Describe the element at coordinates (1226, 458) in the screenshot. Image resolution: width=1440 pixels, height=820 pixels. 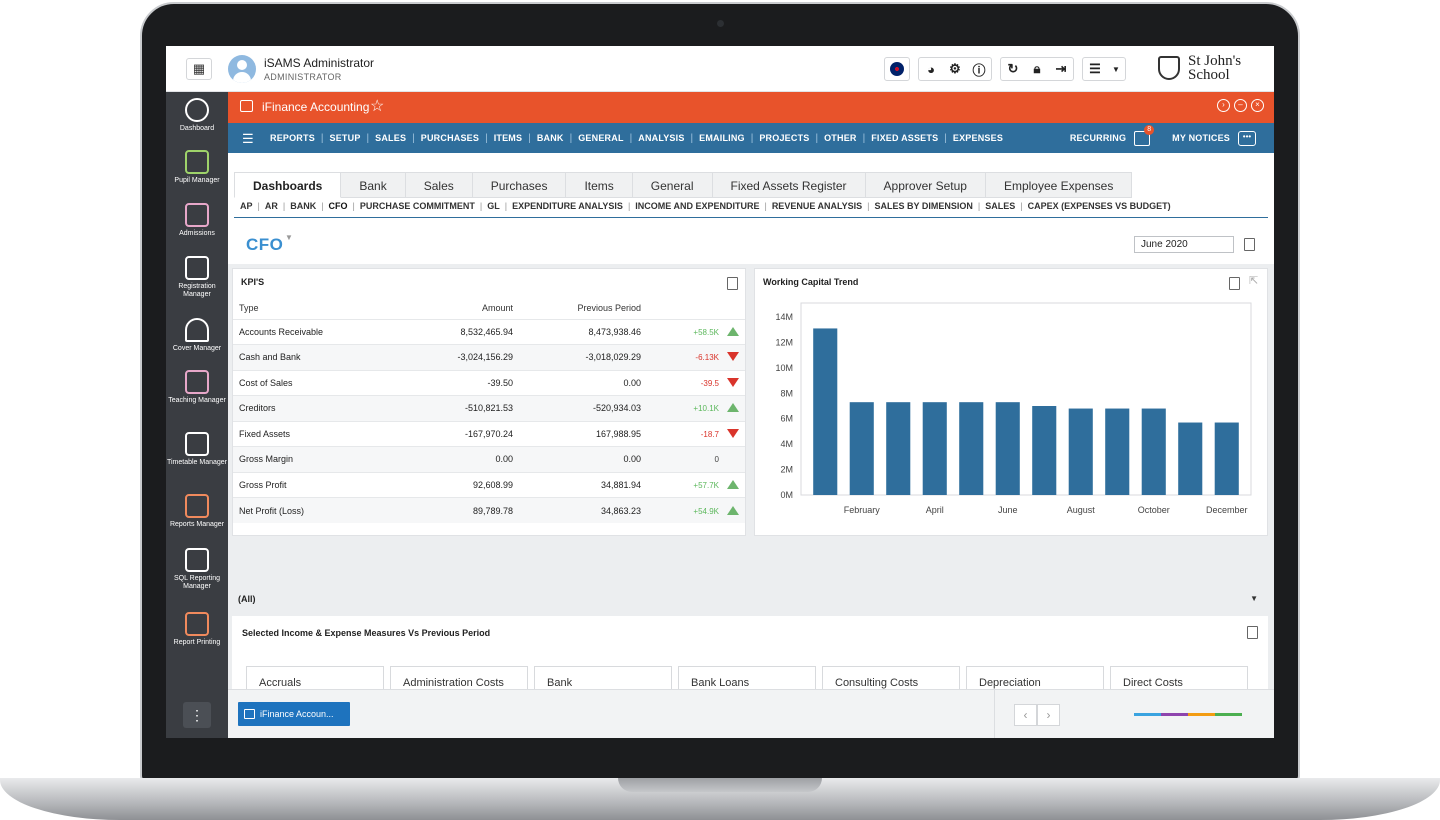
I see `bar-december` at that location.